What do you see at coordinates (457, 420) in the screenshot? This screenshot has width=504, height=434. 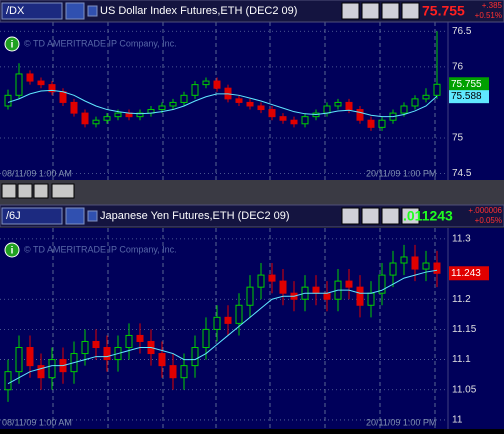 I see `y-tick-label: 11` at bounding box center [457, 420].